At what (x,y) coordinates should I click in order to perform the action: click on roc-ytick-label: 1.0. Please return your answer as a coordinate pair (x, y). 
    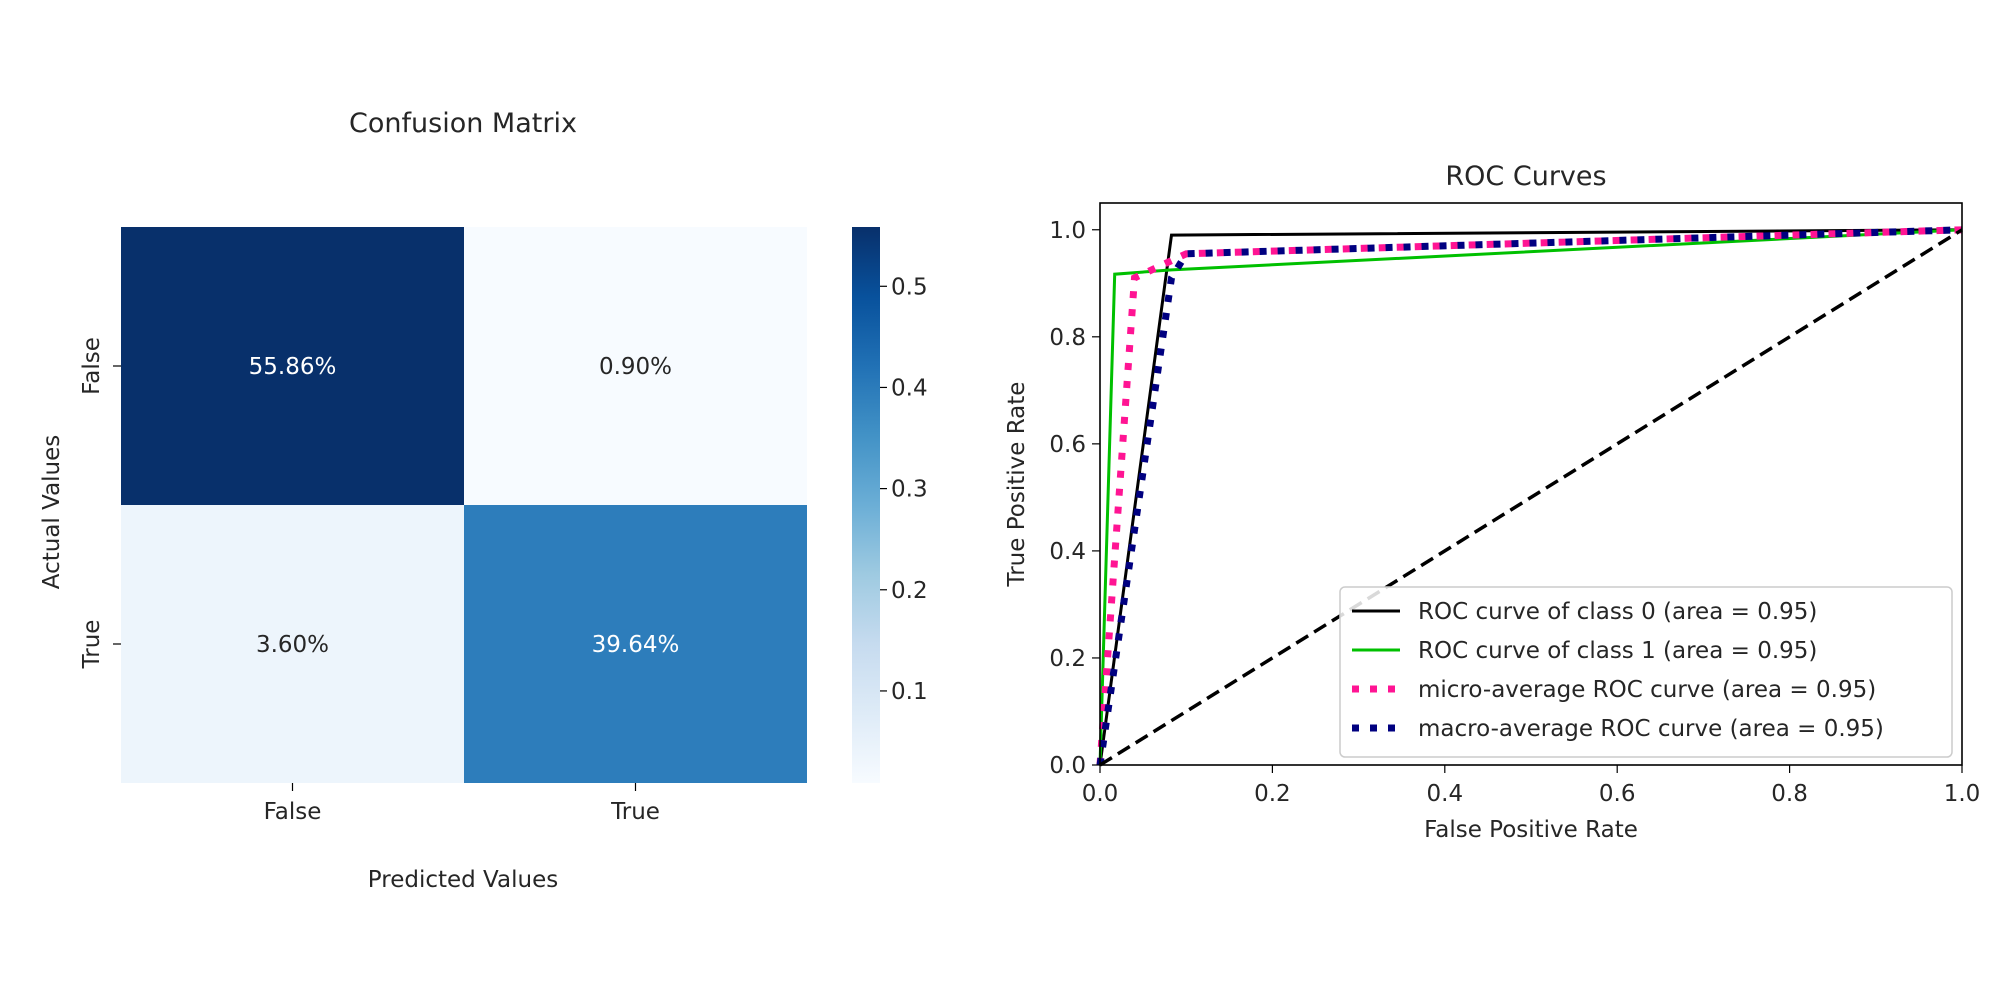
    Looking at the image, I should click on (1067, 231).